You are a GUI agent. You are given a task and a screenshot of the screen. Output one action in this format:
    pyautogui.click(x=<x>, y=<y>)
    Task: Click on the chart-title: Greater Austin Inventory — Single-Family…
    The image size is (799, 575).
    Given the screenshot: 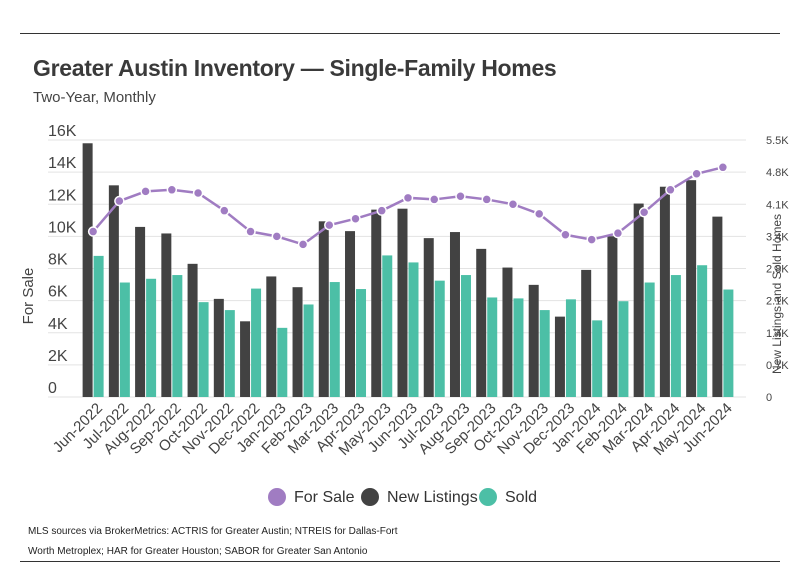 What is the action you would take?
    pyautogui.click(x=295, y=68)
    